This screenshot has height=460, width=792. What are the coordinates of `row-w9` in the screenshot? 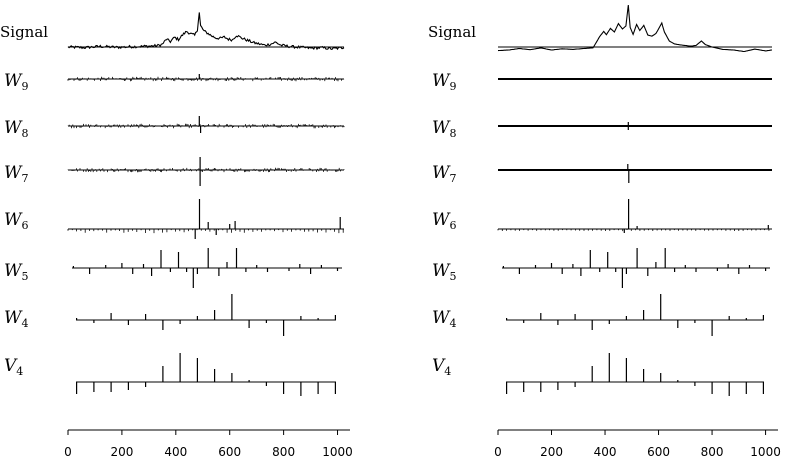 It's located at (206, 78).